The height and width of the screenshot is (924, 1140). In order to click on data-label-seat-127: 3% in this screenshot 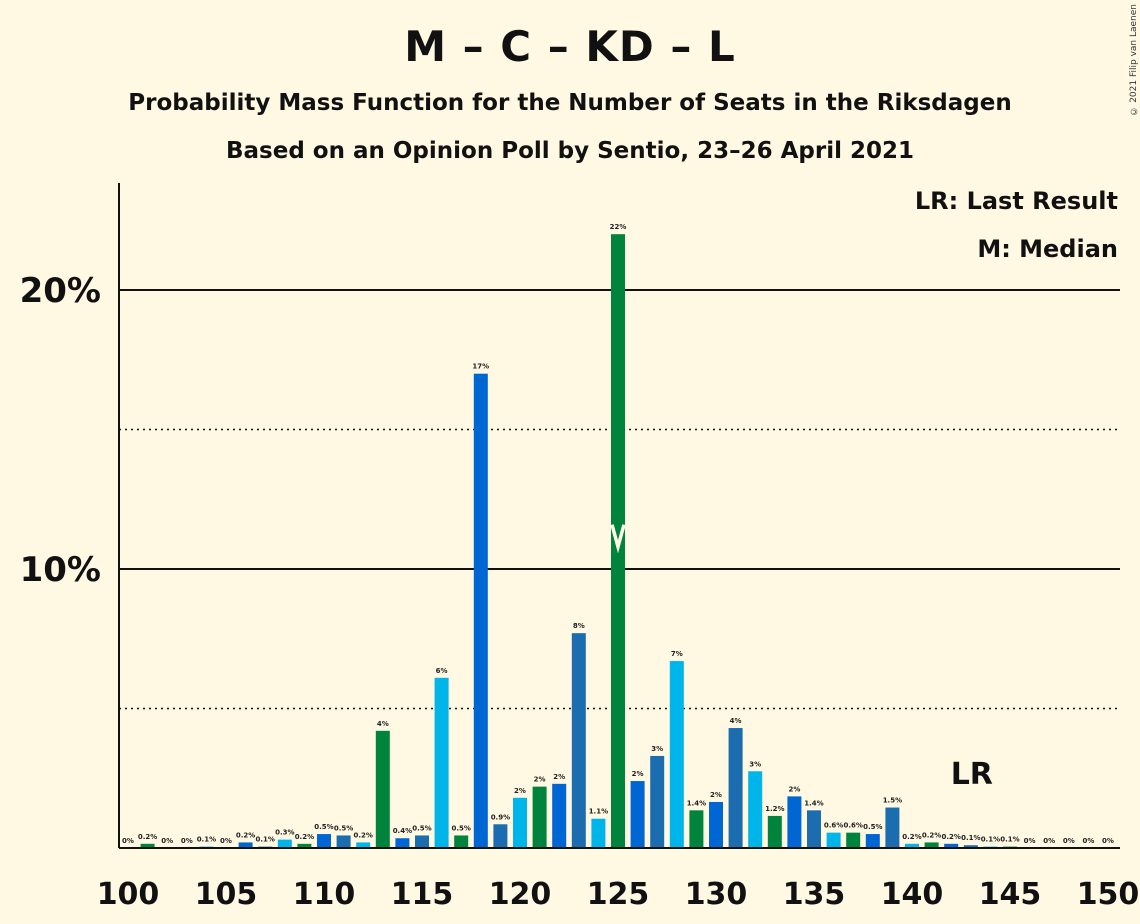, I will do `click(657, 749)`.